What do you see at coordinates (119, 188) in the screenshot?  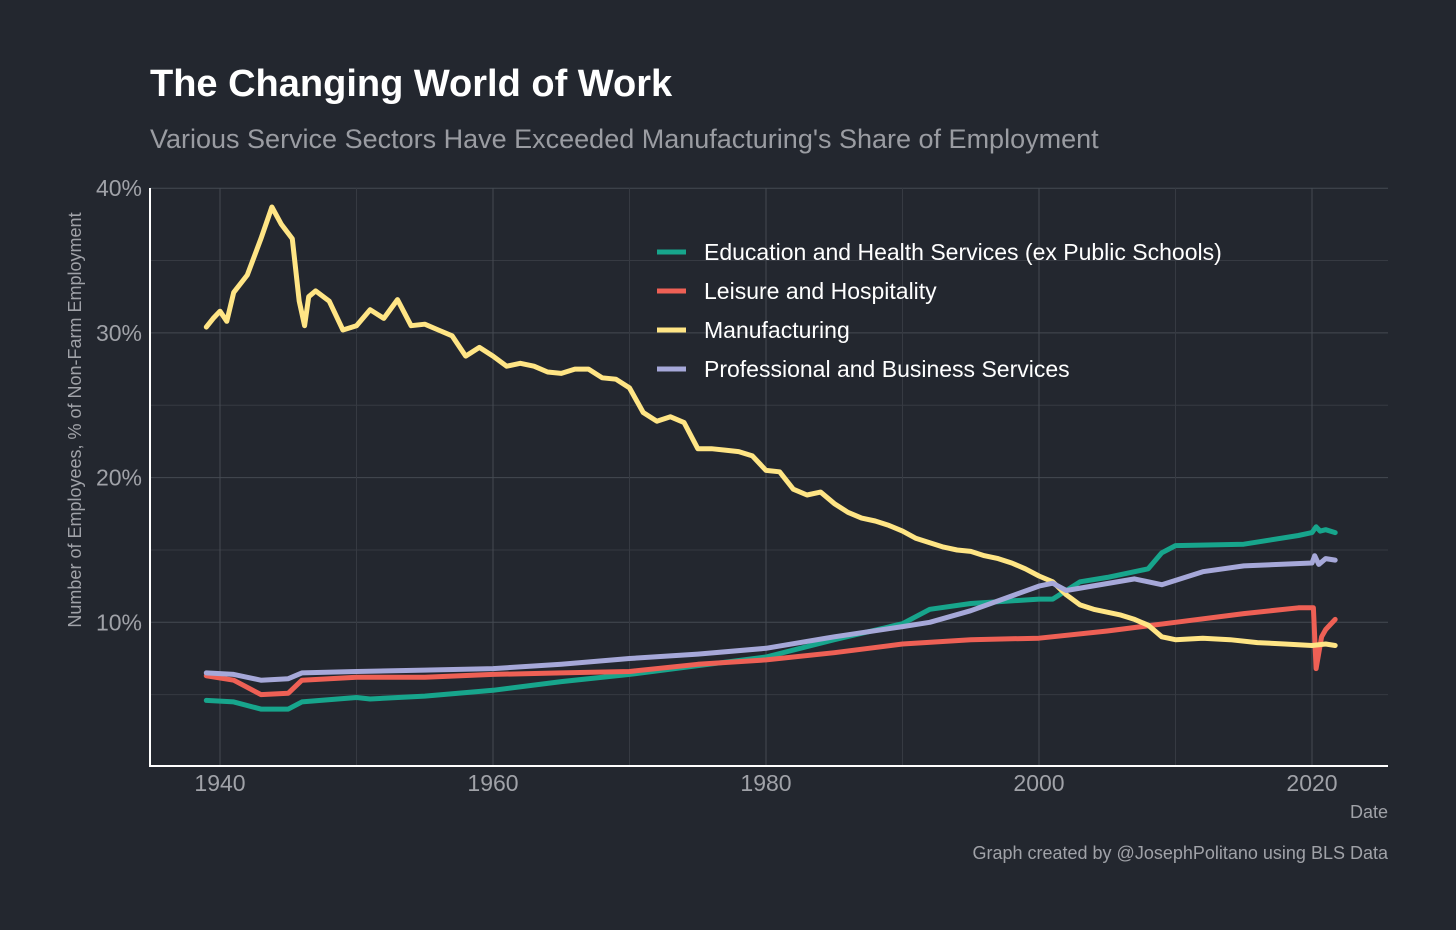 I see `y-tick-label: 40%` at bounding box center [119, 188].